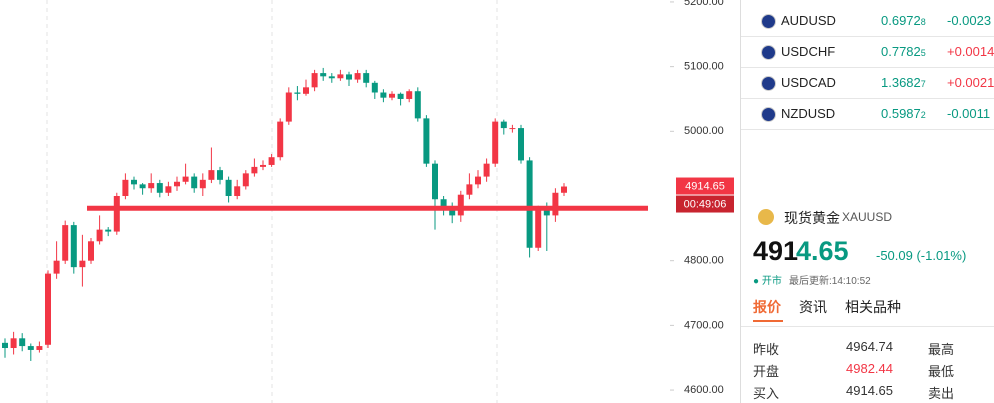 The width and height of the screenshot is (994, 403). What do you see at coordinates (867, 52) in the screenshot?
I see `quote-row: USDCHF 0.77825 +0.0014` at bounding box center [867, 52].